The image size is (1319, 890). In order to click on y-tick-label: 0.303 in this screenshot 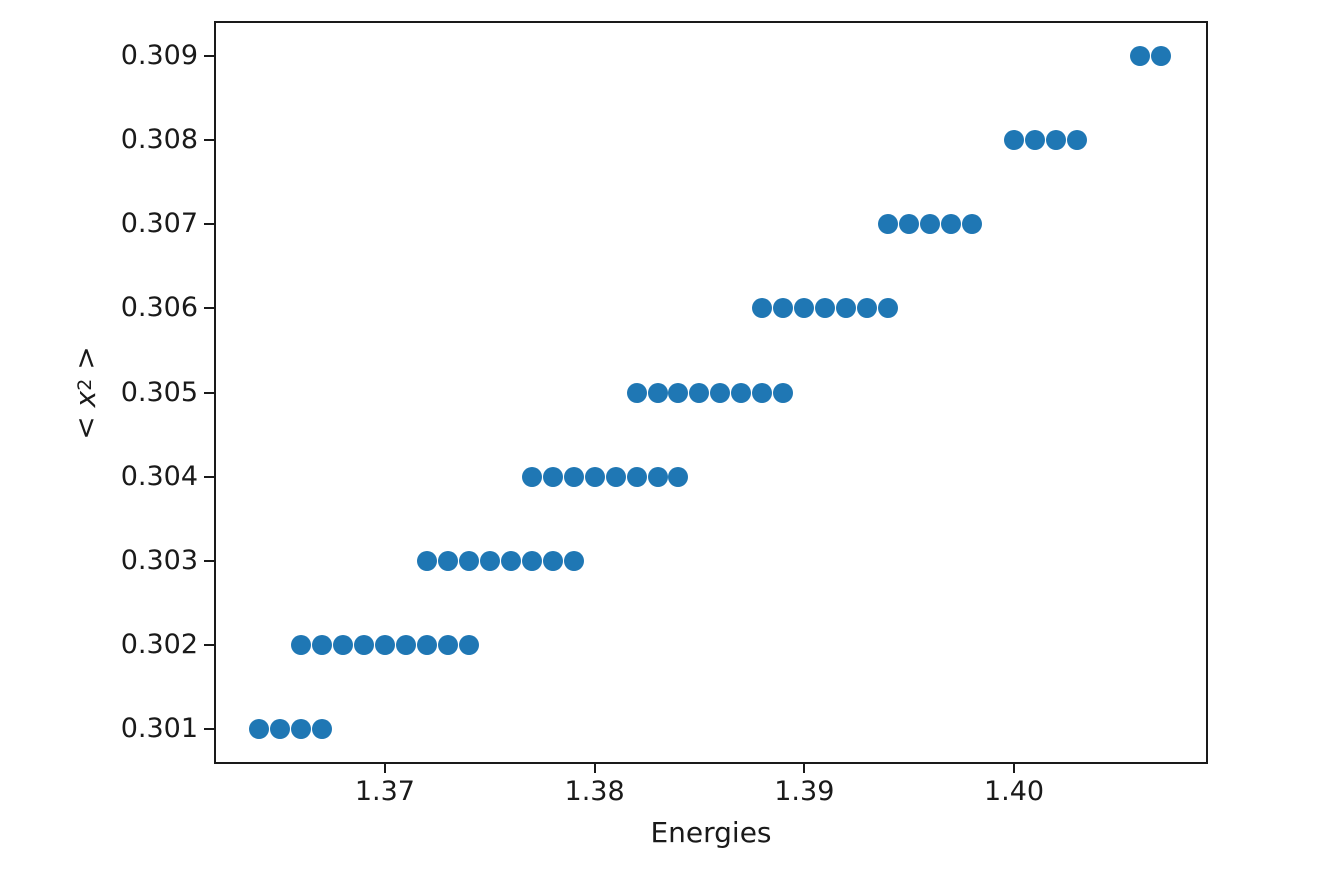, I will do `click(159, 560)`.